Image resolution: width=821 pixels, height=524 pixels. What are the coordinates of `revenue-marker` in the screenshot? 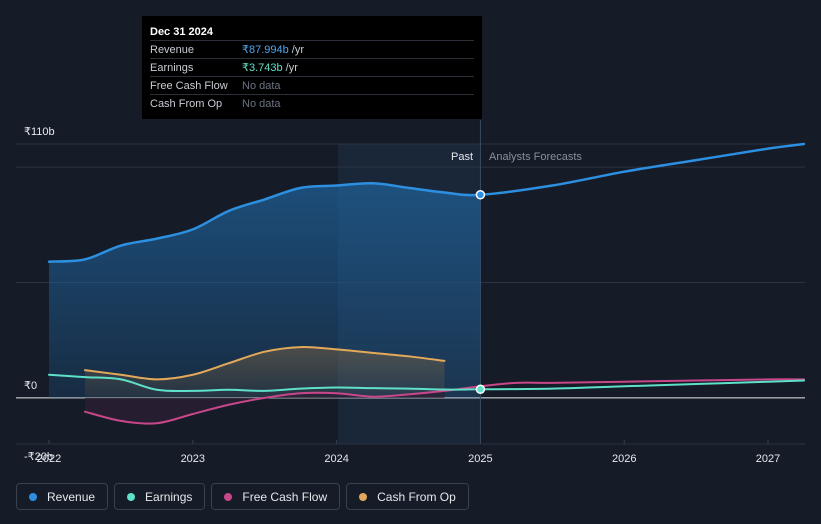 It's located at (480, 195).